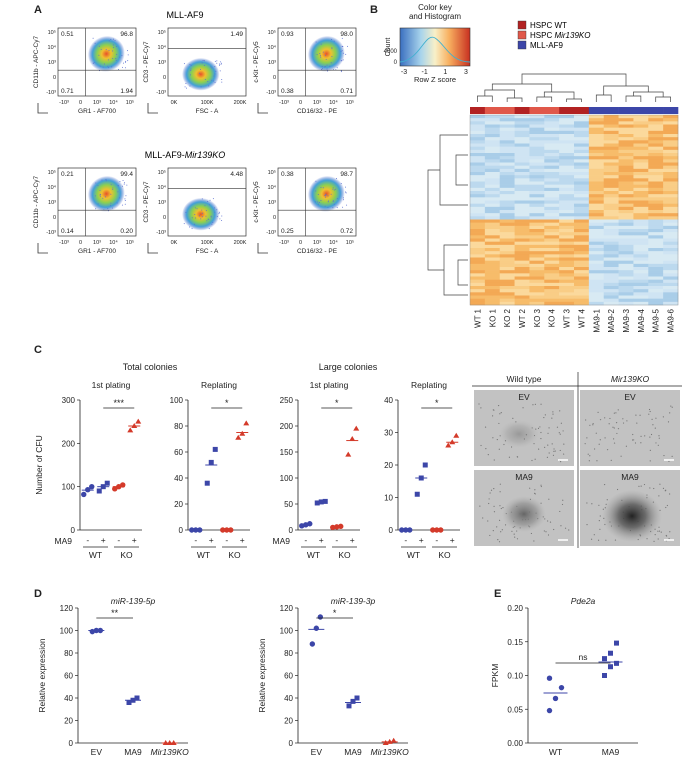 This screenshot has height=767, width=685. Describe the element at coordinates (561, 687) in the screenshot. I see `pde2a-data-point` at that location.